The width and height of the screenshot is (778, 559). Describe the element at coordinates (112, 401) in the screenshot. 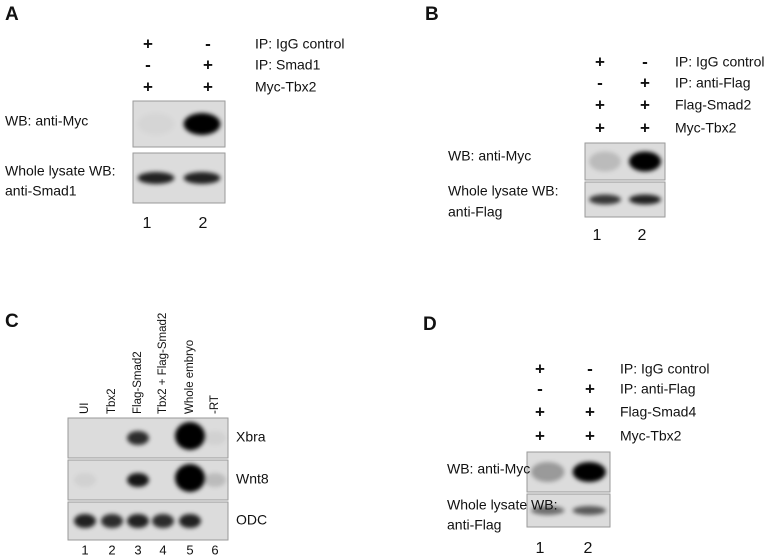

I see `column-label: Tbx2` at that location.